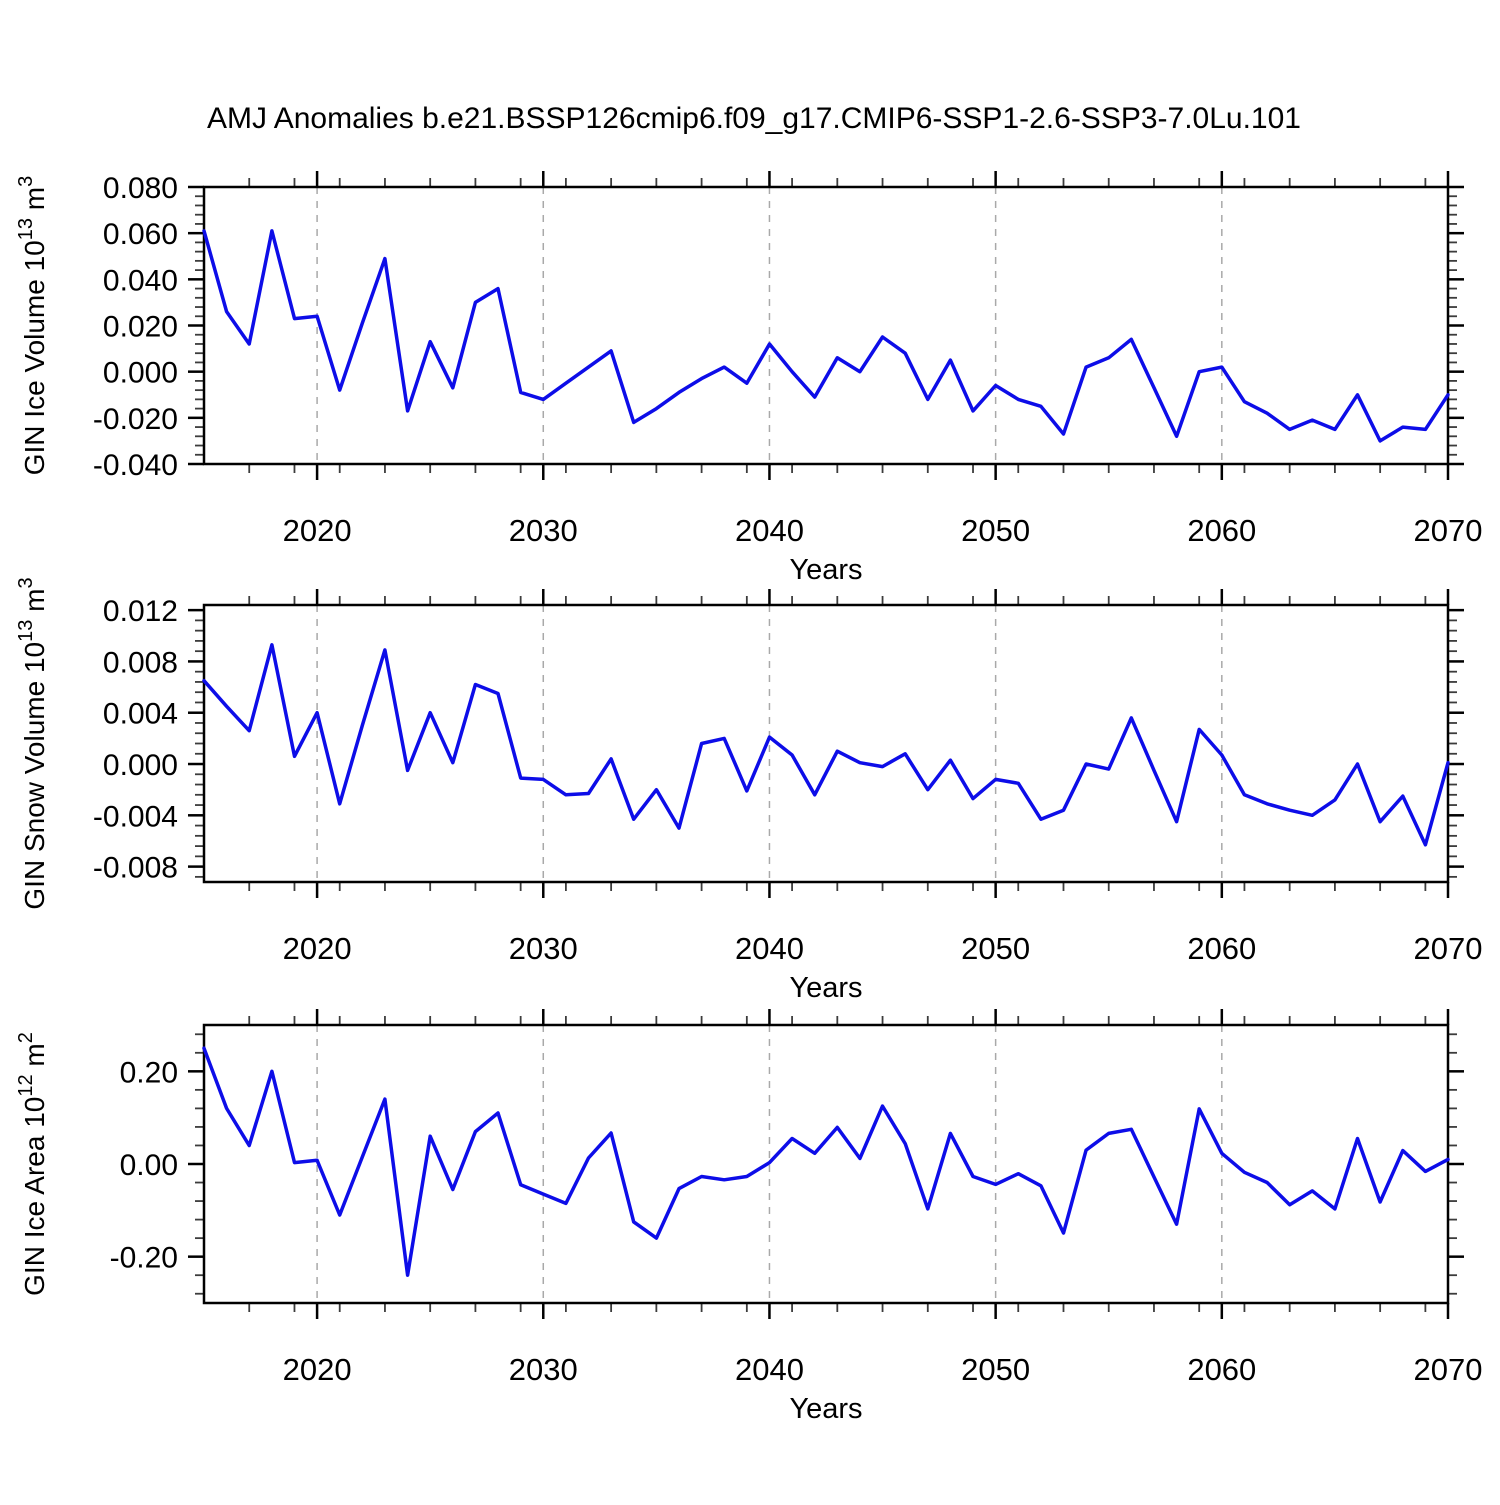 The height and width of the screenshot is (1505, 1500). What do you see at coordinates (140, 234) in the screenshot?
I see `y-tick-label: 0.060` at bounding box center [140, 234].